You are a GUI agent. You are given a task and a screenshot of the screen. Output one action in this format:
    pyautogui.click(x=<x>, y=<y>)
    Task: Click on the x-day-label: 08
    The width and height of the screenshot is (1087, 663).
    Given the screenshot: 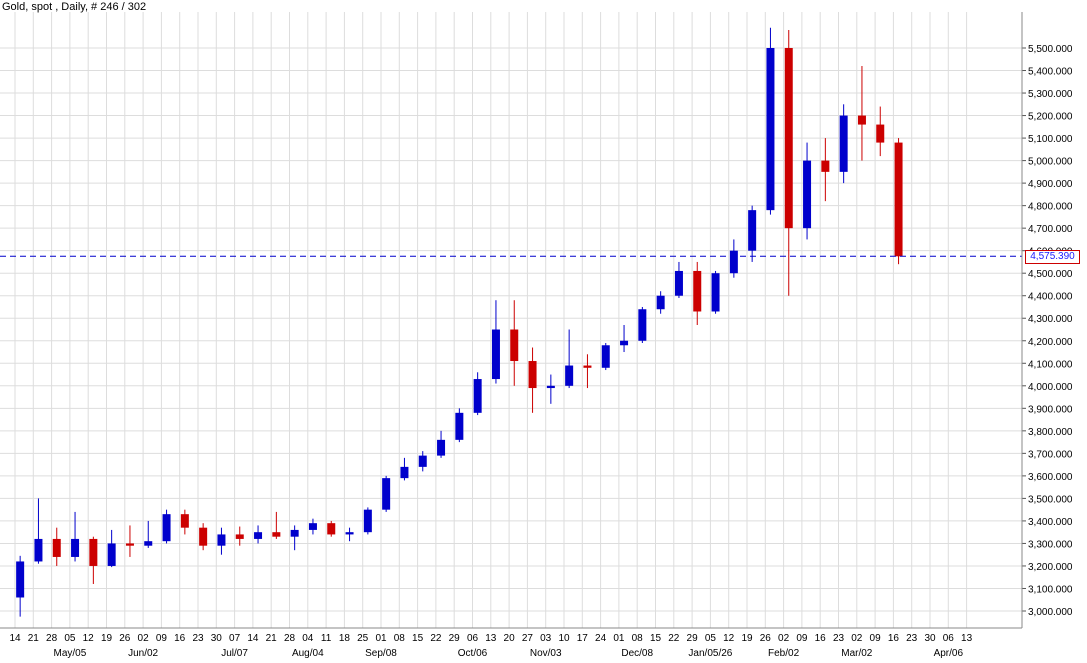 What is the action you would take?
    pyautogui.click(x=400, y=638)
    